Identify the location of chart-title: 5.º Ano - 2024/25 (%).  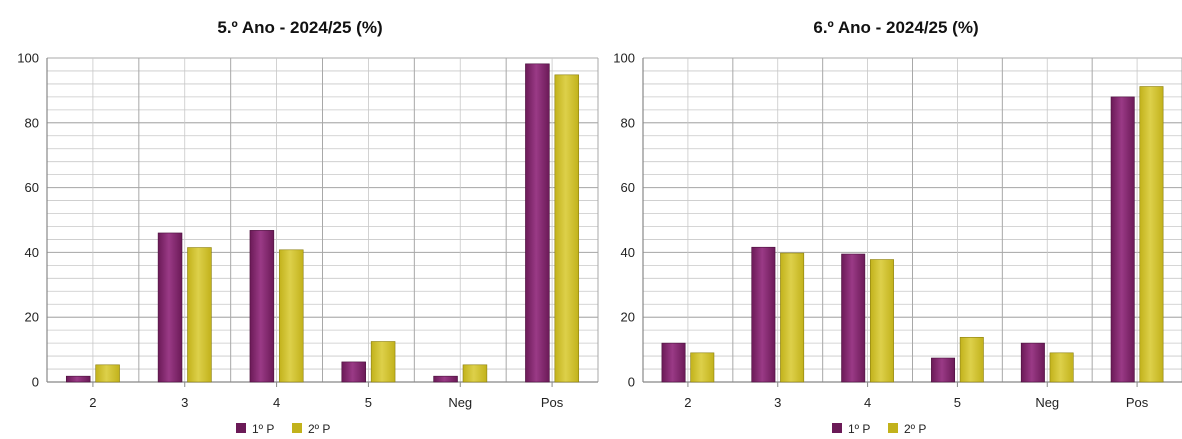
(299, 27).